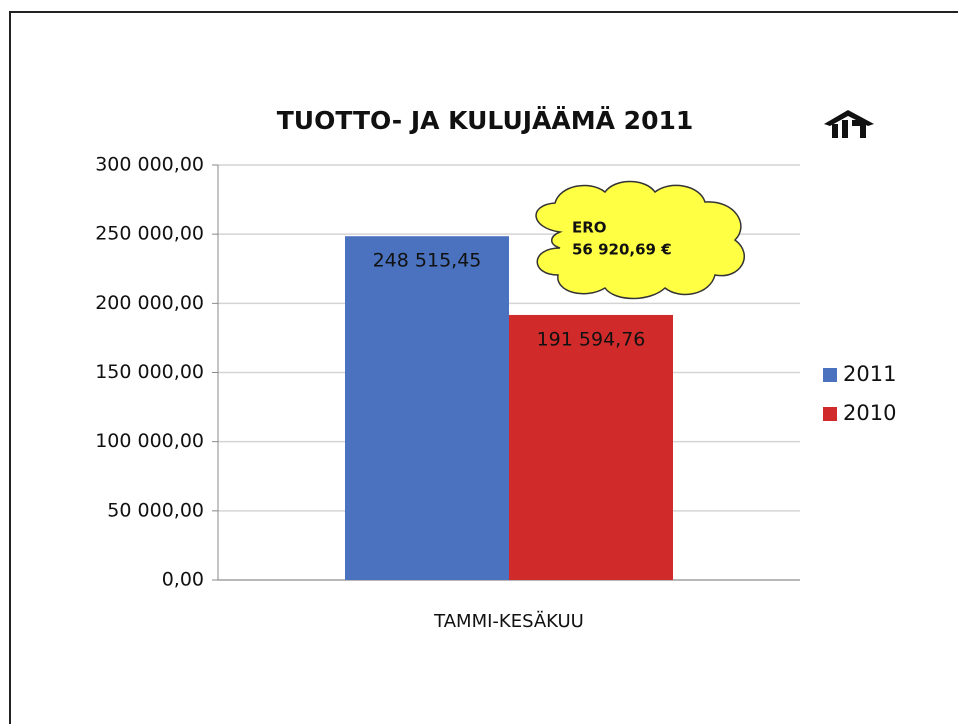 Image resolution: width=958 pixels, height=728 pixels. What do you see at coordinates (149, 441) in the screenshot?
I see `y-tick-label: 100 000,00` at bounding box center [149, 441].